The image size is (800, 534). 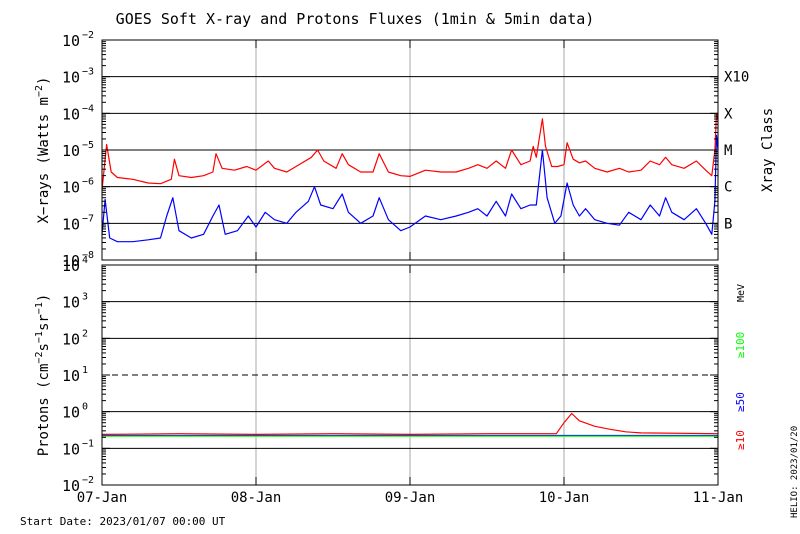 What do you see at coordinates (736, 78) in the screenshot?
I see `xray-class-label: X10` at bounding box center [736, 78].